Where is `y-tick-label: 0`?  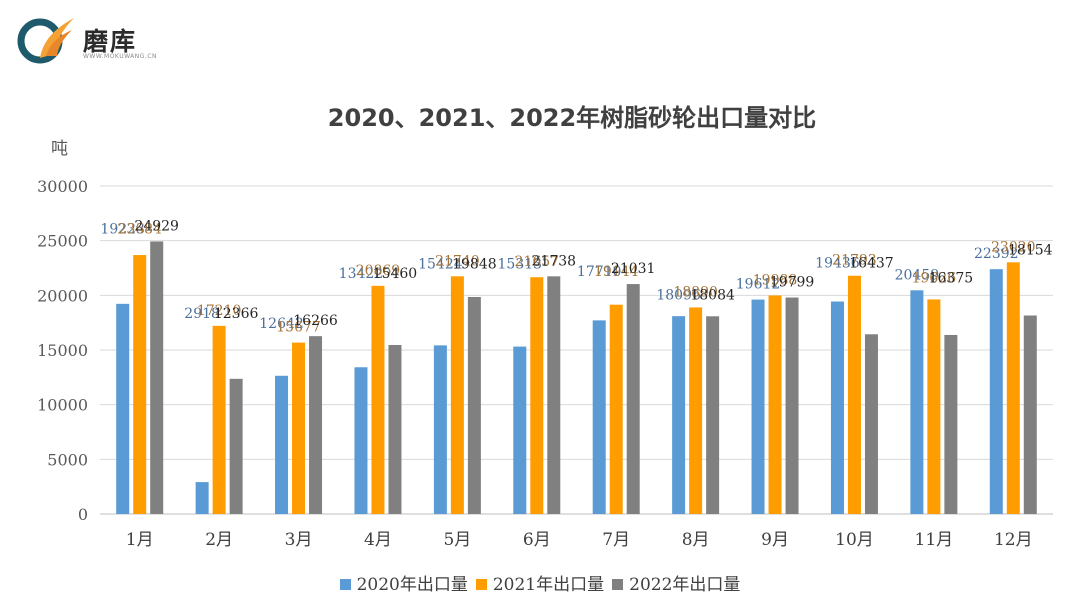 y-tick-label: 0 is located at coordinates (83, 514).